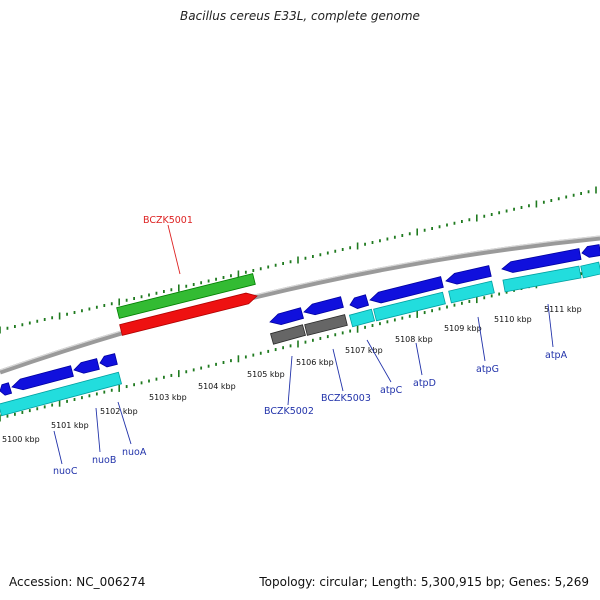 This screenshot has height=600, width=600. Describe the element at coordinates (513, 319) in the screenshot. I see `kbp-label: 5110 kbp` at that location.